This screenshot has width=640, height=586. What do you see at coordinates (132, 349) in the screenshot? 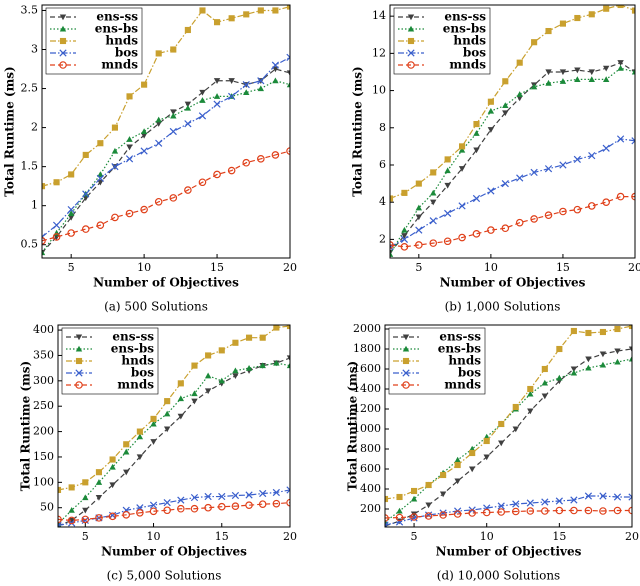
I see `legend-label: ens-bs` at bounding box center [132, 349].